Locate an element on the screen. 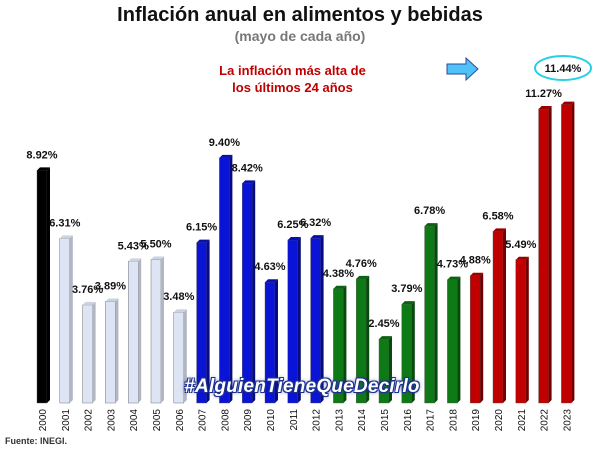  value-label-2004: 5.43% is located at coordinates (133, 246).